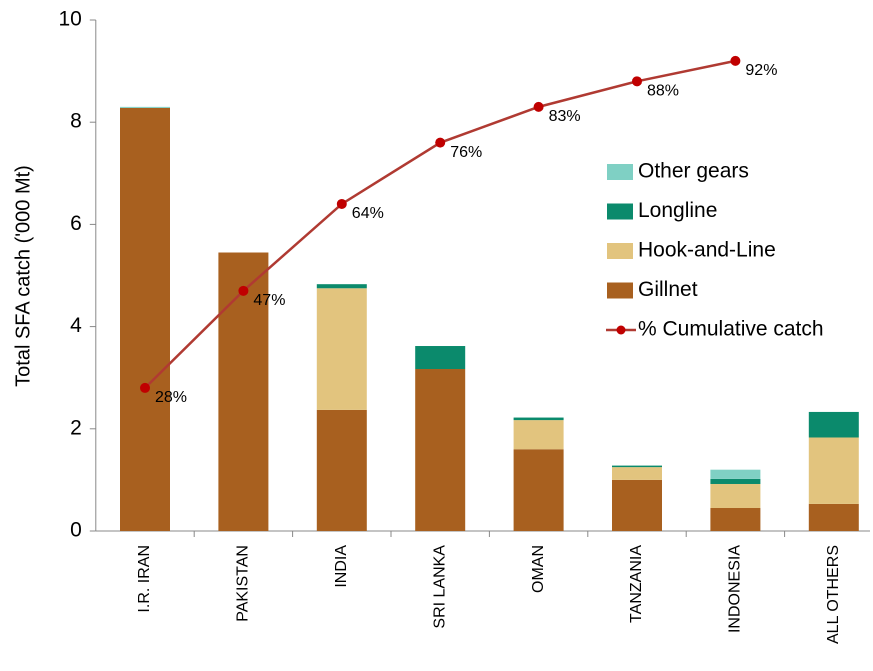  Describe the element at coordinates (76, 427) in the screenshot. I see `y-tick-label: 2` at that location.